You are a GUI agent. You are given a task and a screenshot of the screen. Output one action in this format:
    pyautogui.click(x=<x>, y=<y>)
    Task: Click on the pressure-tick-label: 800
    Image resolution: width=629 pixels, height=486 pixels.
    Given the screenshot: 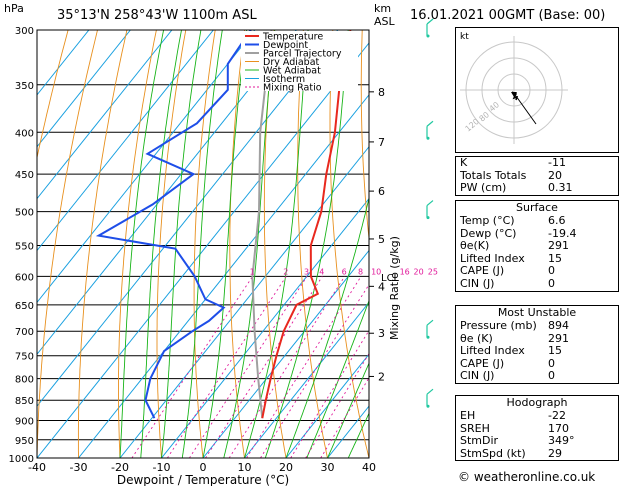 What is the action you would take?
    pyautogui.click(x=24, y=380)
    